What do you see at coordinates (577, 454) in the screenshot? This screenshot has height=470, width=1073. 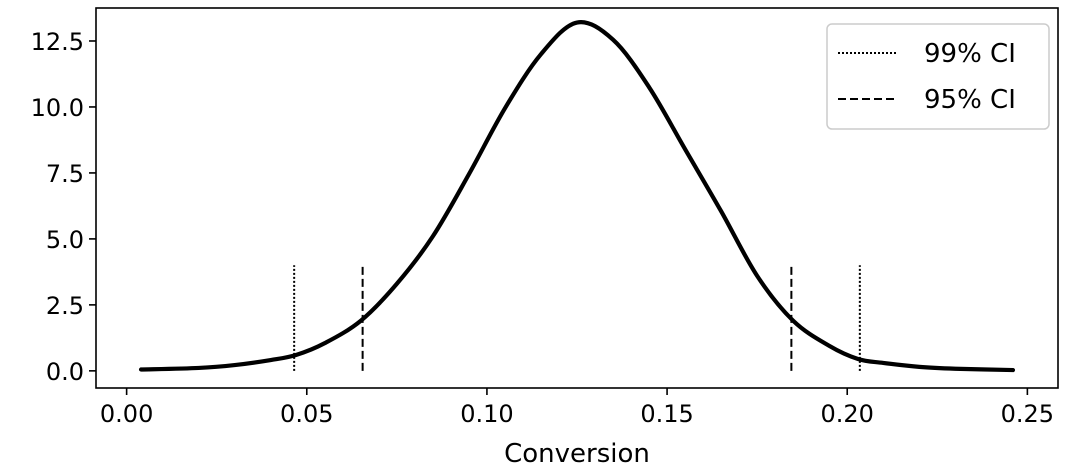 I see `x-axis-label: Conversion` at bounding box center [577, 454].